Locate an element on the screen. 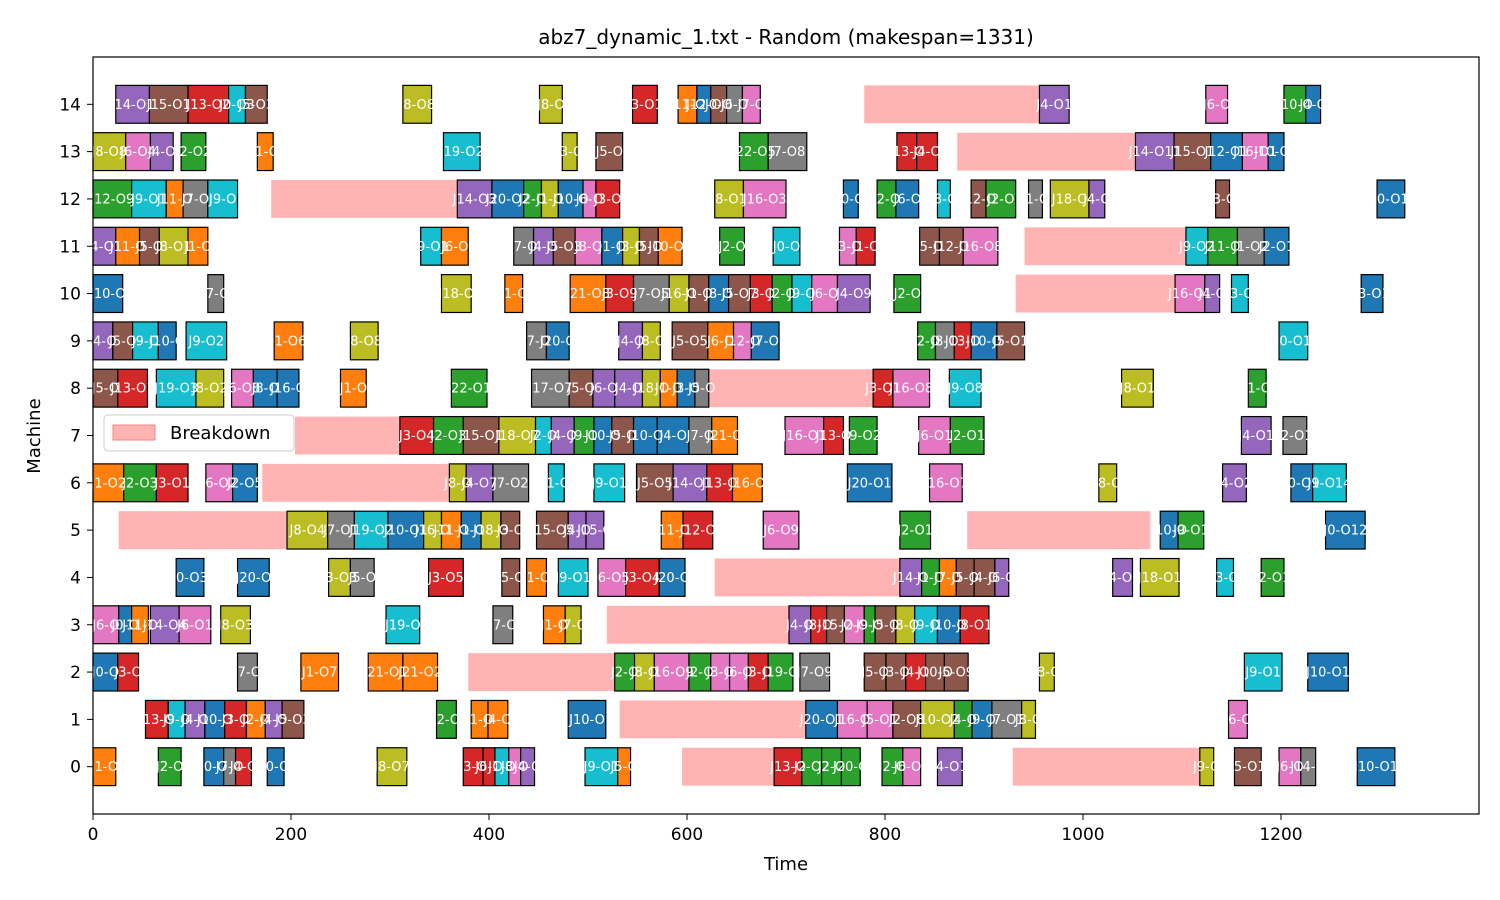 Image resolution: width=1500 pixels, height=900 pixels. operation-label: J11-O is located at coordinates (687, 105).